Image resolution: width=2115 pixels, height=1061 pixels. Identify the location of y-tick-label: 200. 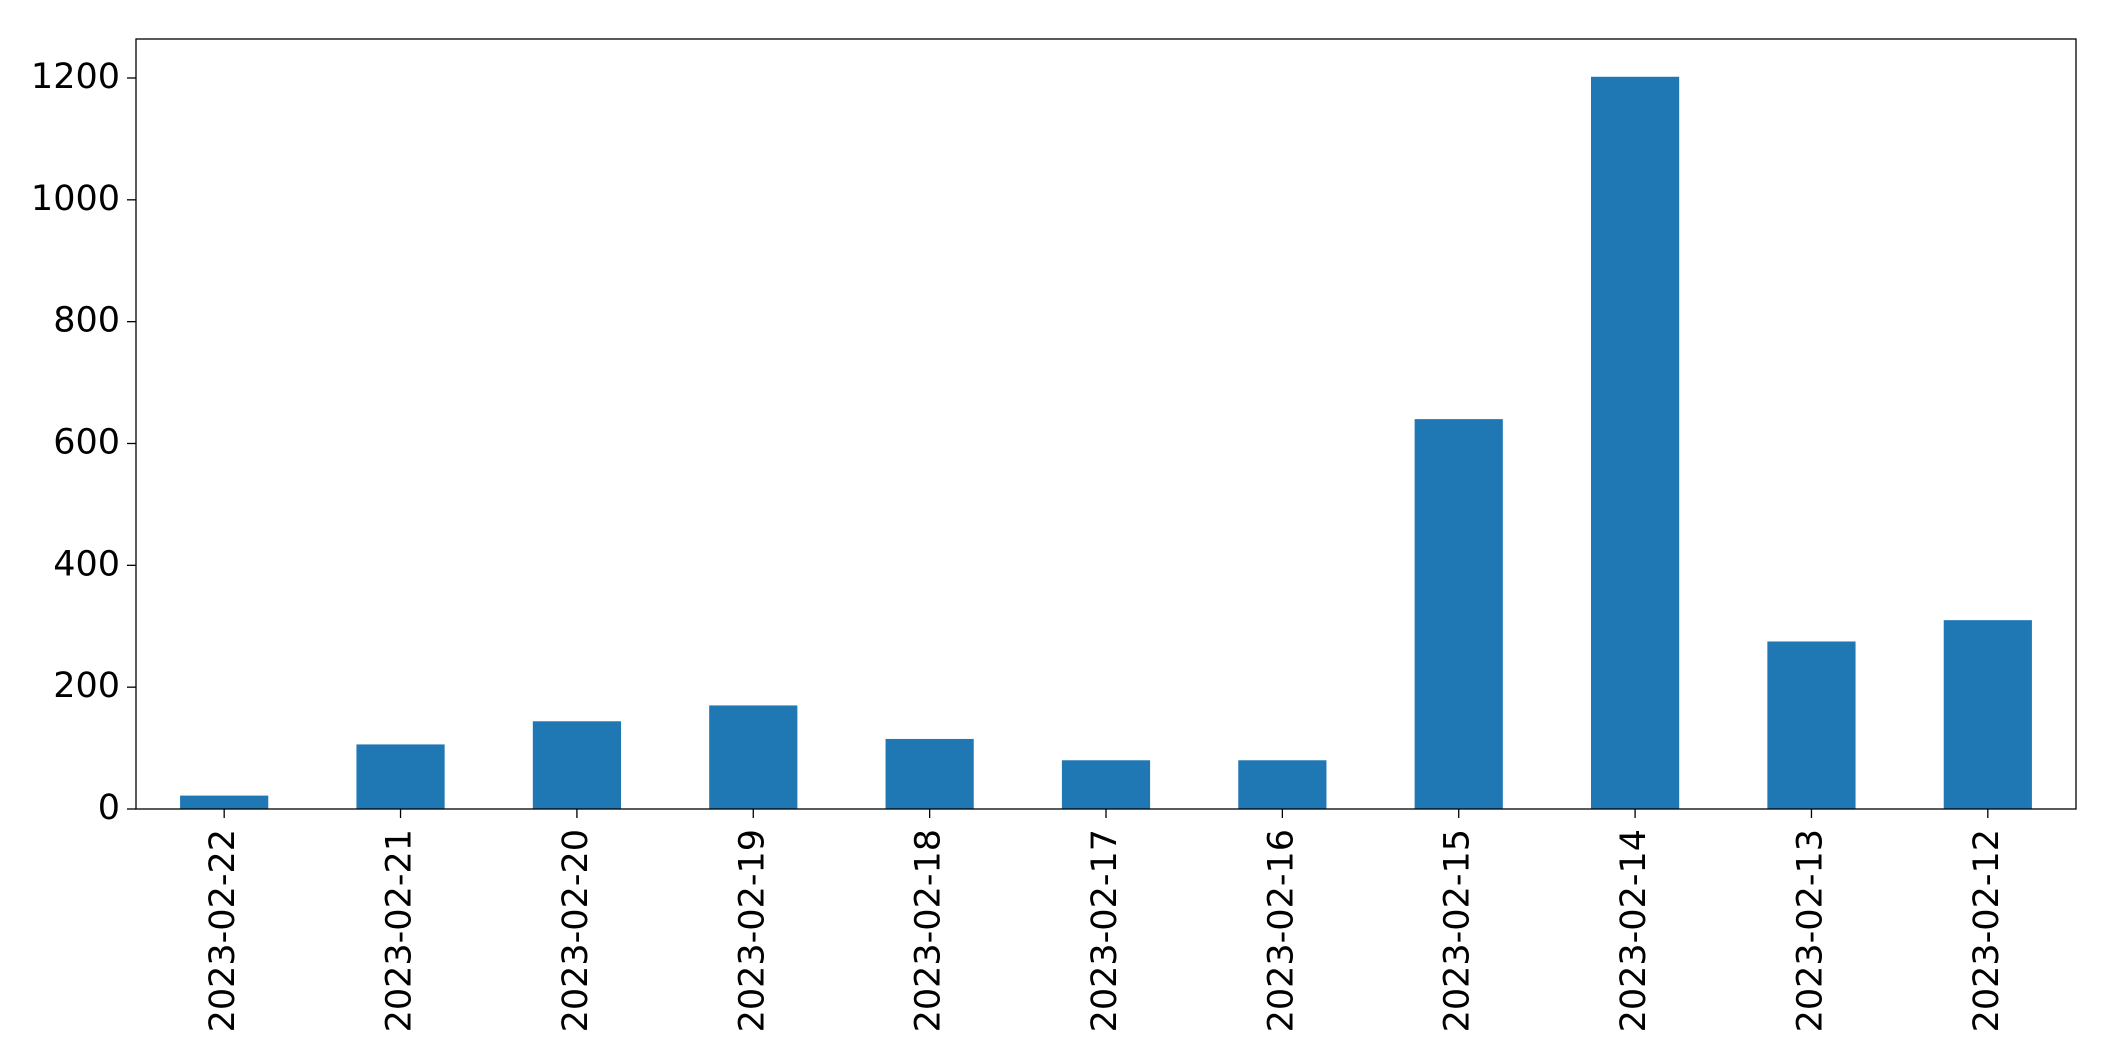
(86, 686).